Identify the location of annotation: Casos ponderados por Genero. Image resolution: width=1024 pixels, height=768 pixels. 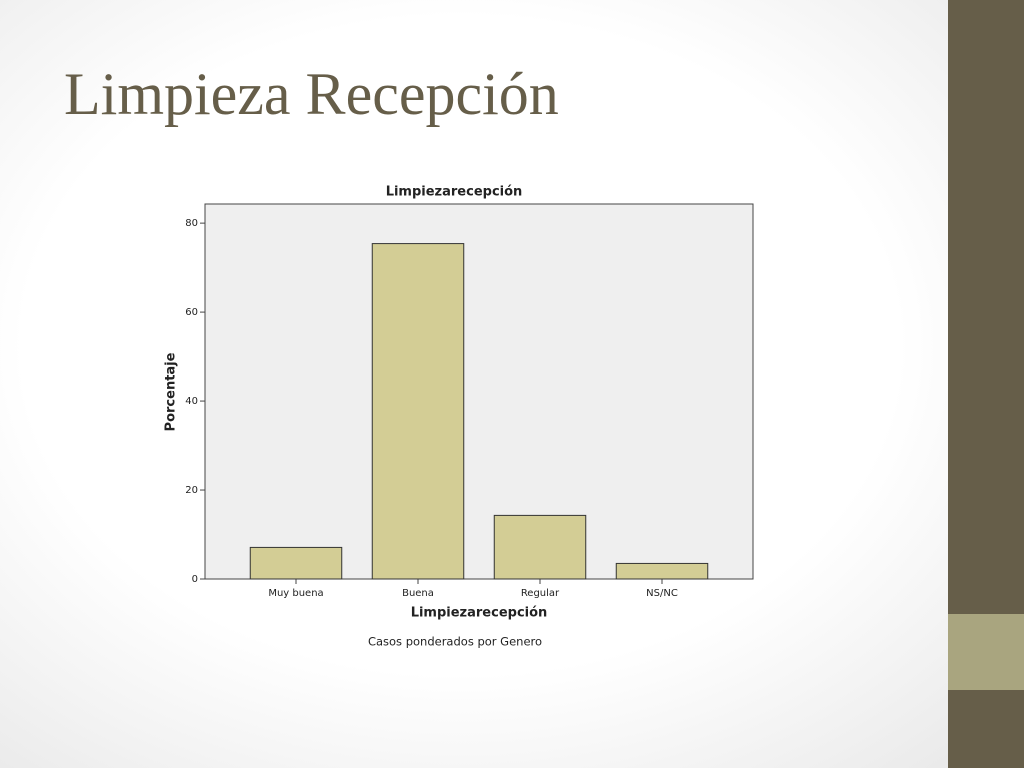
(455, 642).